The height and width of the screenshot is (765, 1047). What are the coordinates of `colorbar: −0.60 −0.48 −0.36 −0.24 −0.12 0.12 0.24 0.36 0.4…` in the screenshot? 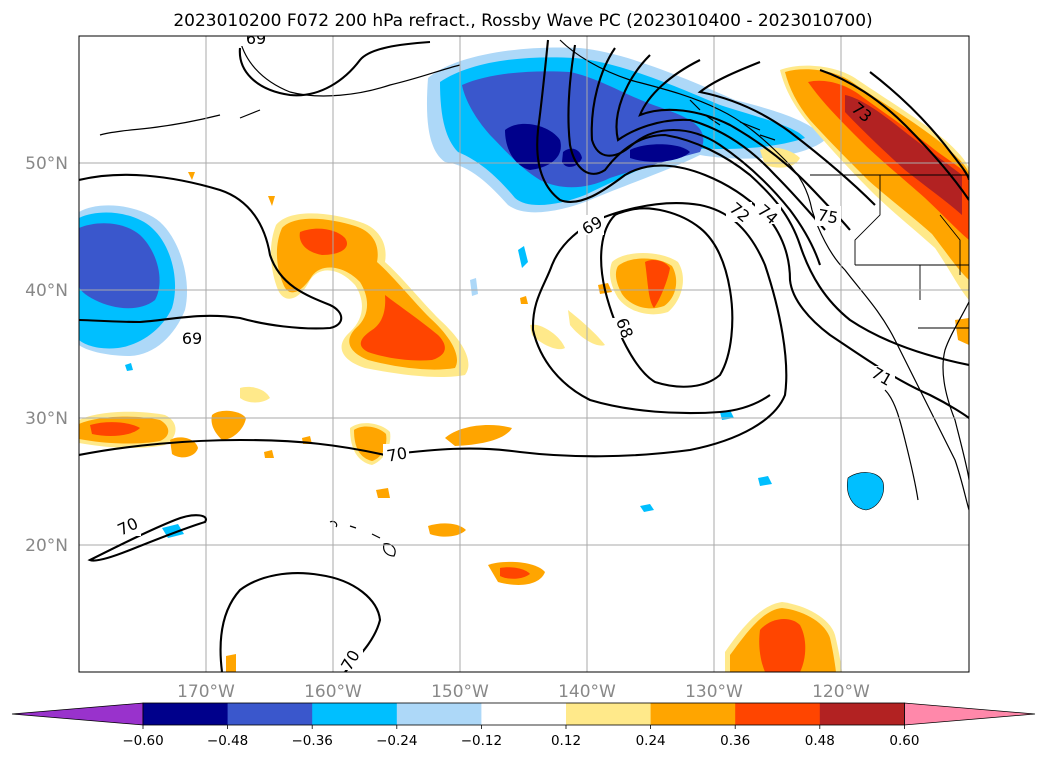 It's located at (523, 725).